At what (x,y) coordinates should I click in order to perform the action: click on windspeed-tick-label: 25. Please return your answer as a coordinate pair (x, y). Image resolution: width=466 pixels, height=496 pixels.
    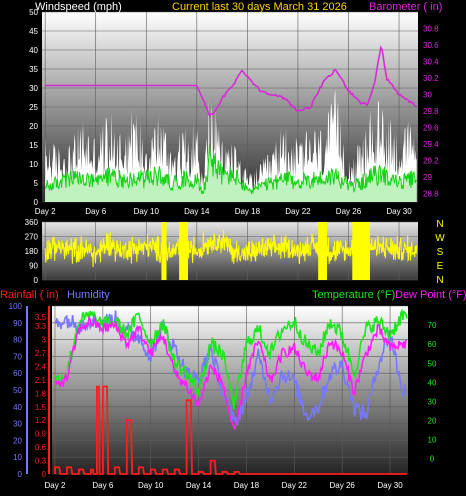
    Looking at the image, I should click on (33, 107).